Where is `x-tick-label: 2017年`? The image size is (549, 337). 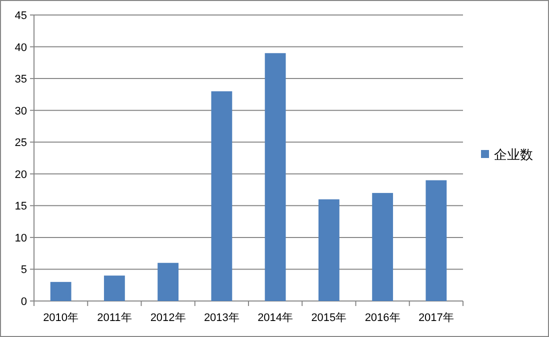
x-tick-label: 2017年 is located at coordinates (436, 318).